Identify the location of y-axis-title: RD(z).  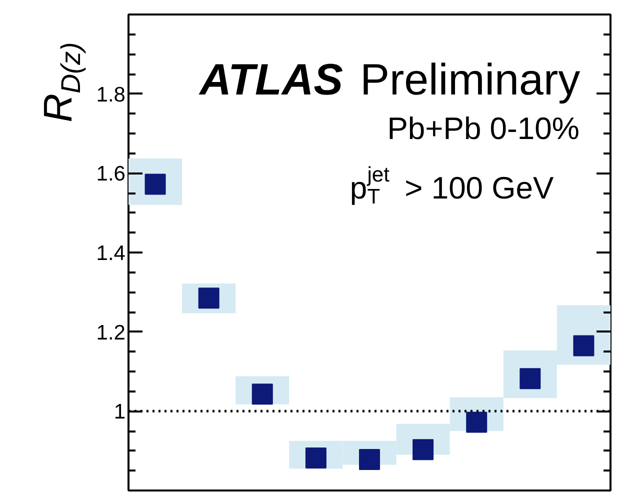
(61, 82).